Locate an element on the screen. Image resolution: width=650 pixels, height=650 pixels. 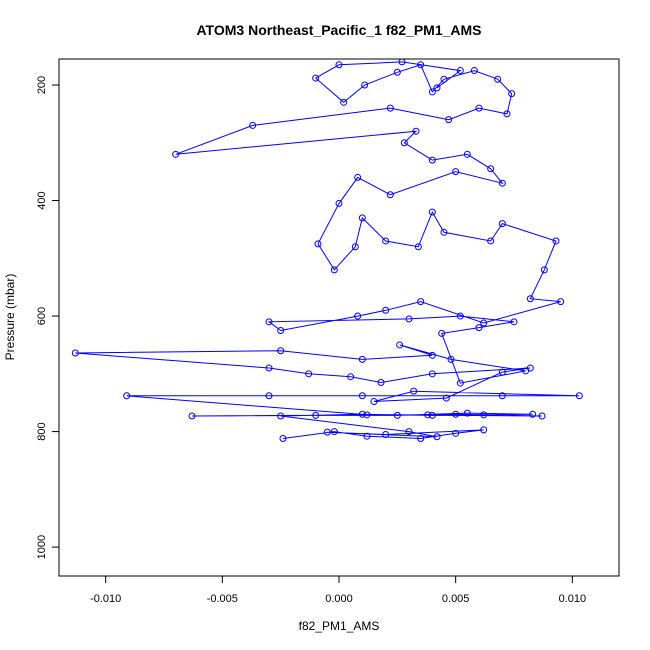
x-tick-label: 0.005 is located at coordinates (456, 599).